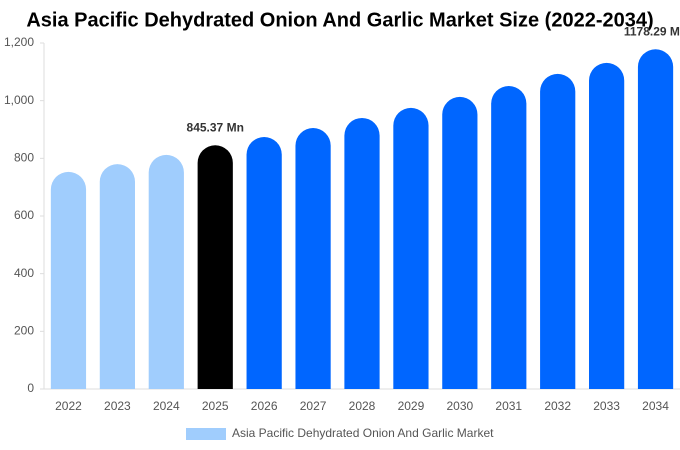 The image size is (680, 450). I want to click on x-tick-label: 2034, so click(655, 406).